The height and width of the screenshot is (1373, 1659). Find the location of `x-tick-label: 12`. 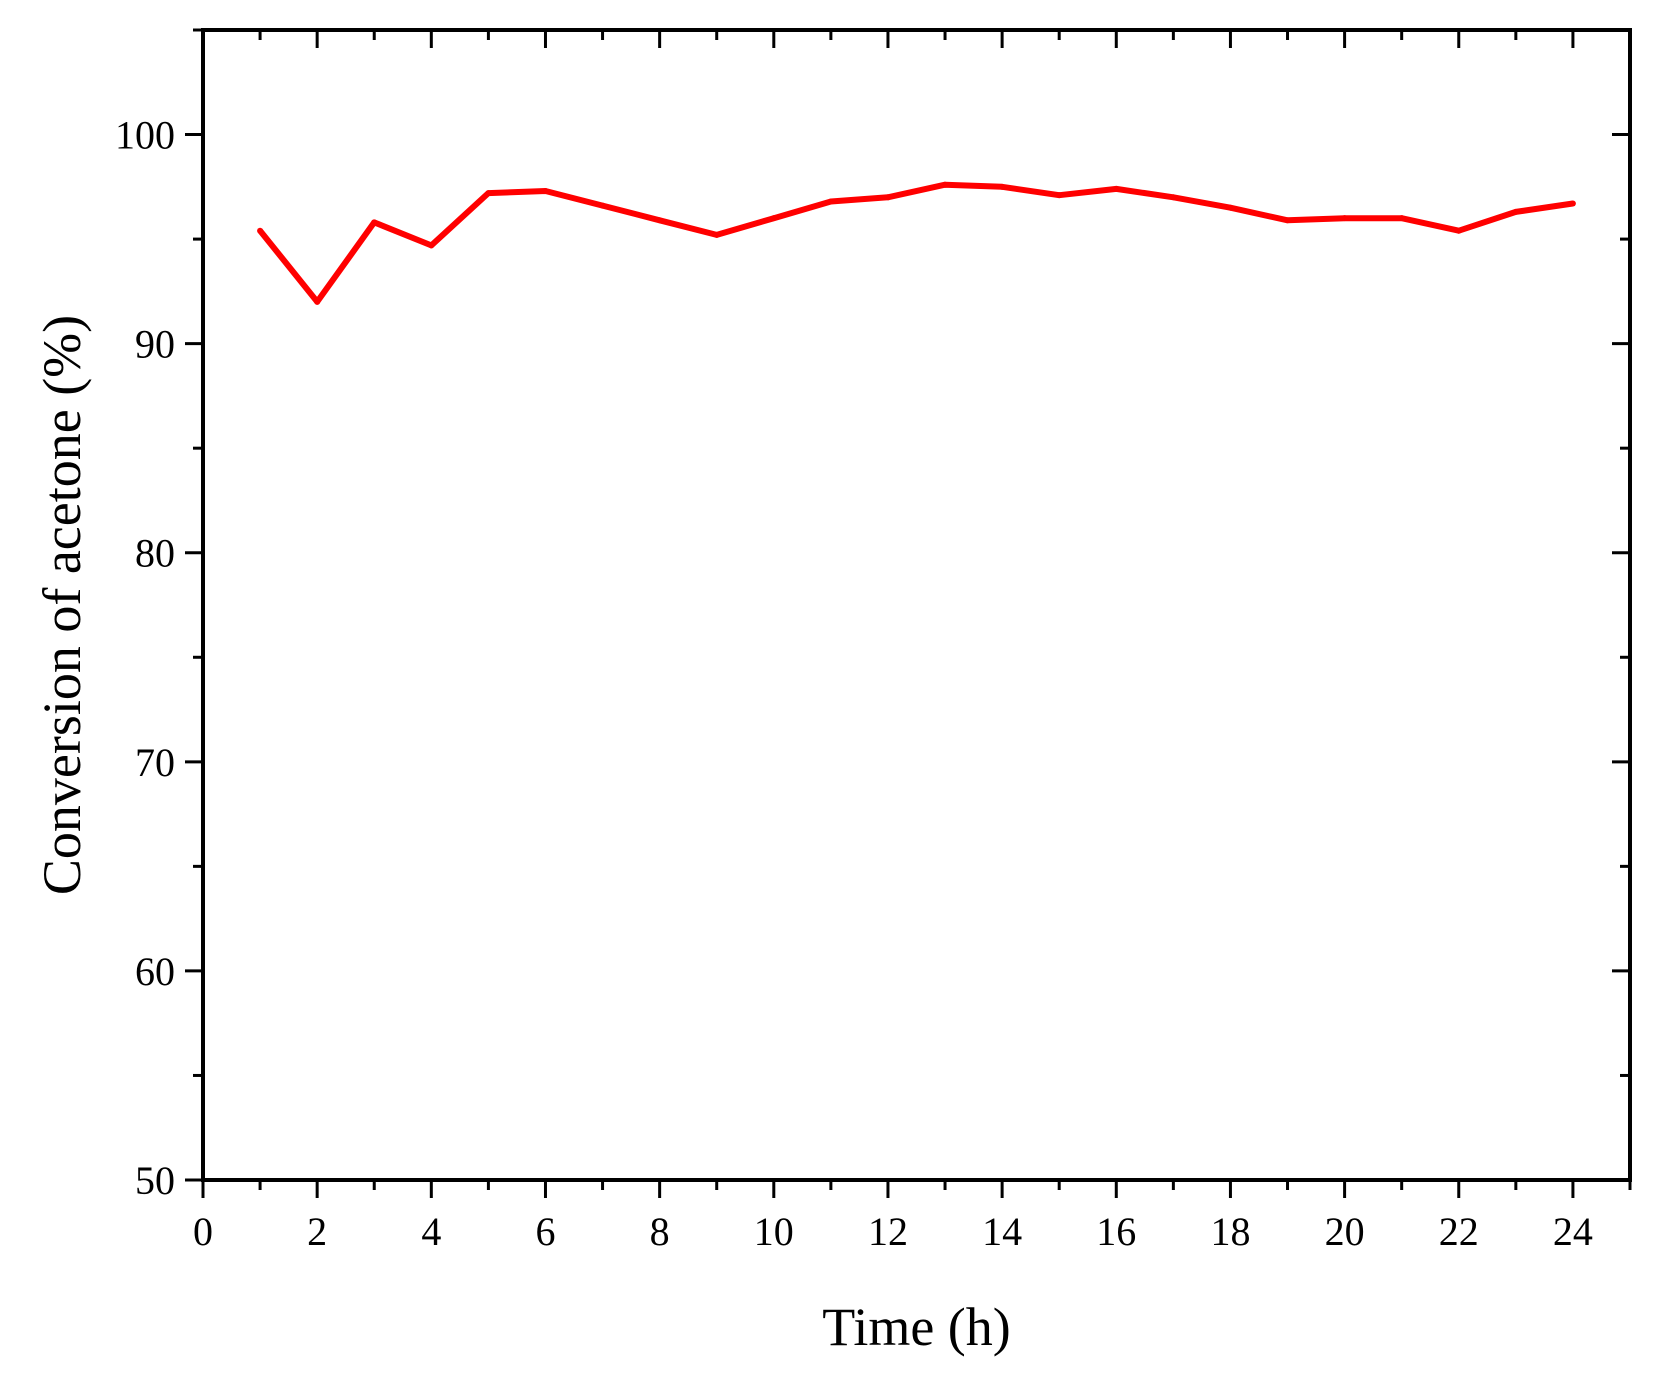

x-tick-label: 12 is located at coordinates (888, 1231).